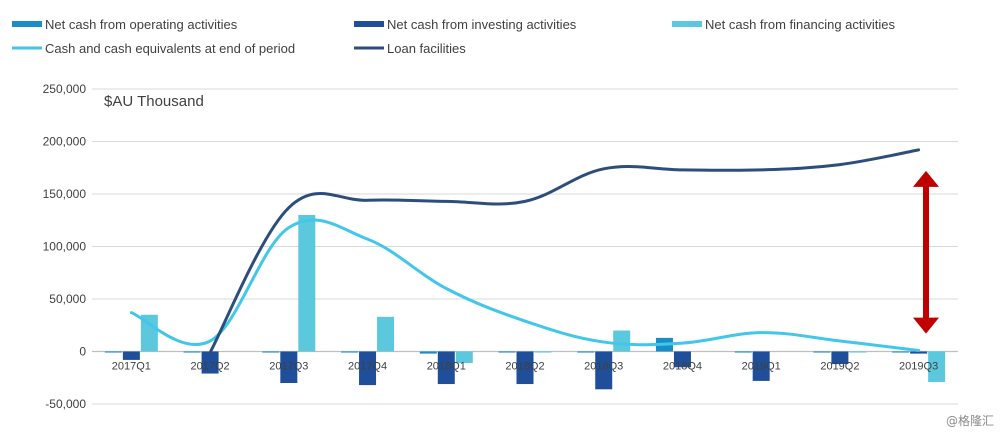  I want to click on y-tick-label: 200,000, so click(65, 142).